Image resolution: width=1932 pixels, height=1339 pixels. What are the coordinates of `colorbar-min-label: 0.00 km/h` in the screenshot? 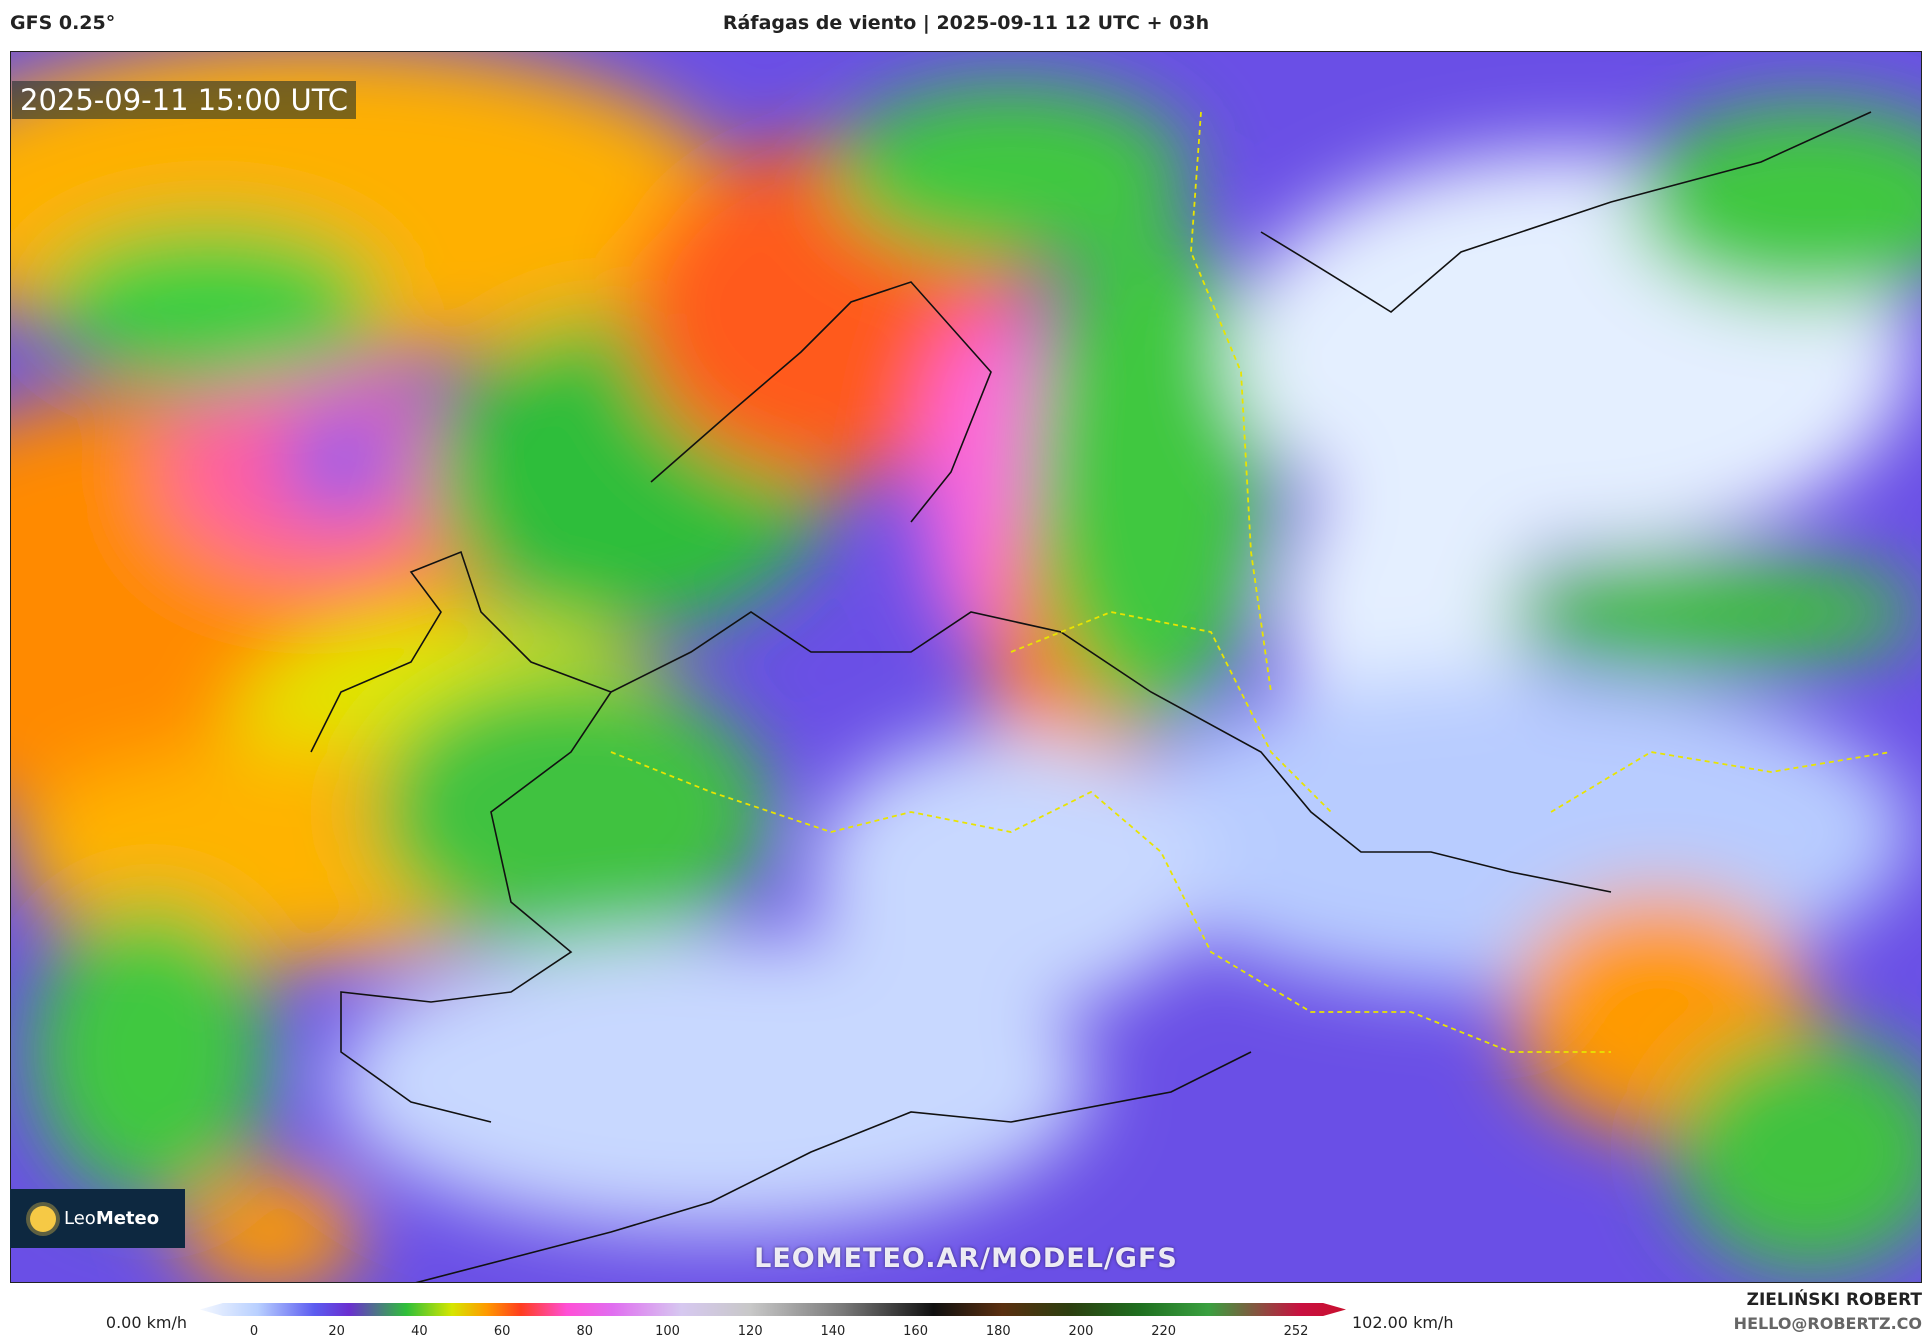 It's located at (146, 1322).